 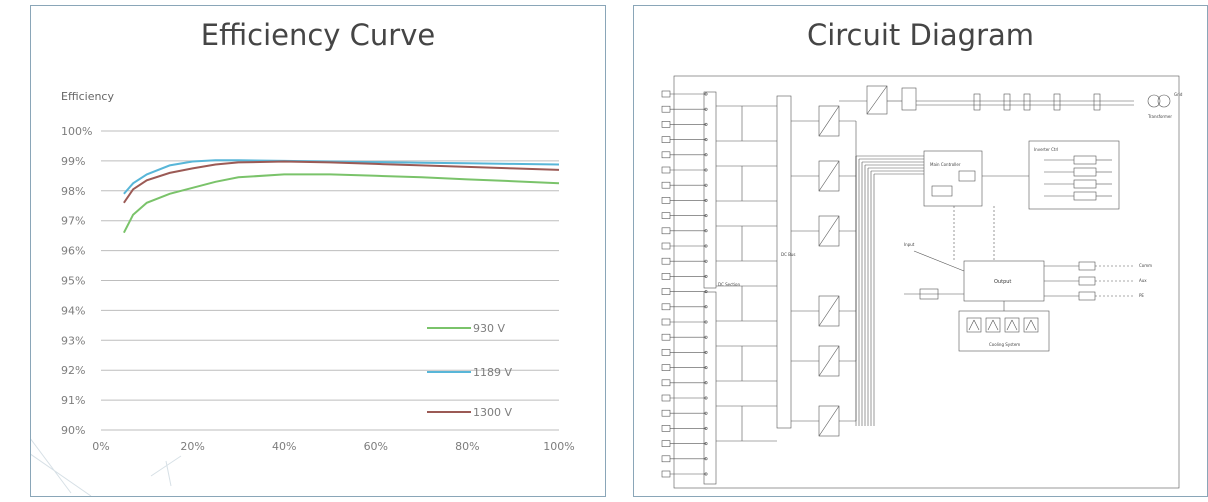 What do you see at coordinates (192, 446) in the screenshot?
I see `x-tick-label: 20%` at bounding box center [192, 446].